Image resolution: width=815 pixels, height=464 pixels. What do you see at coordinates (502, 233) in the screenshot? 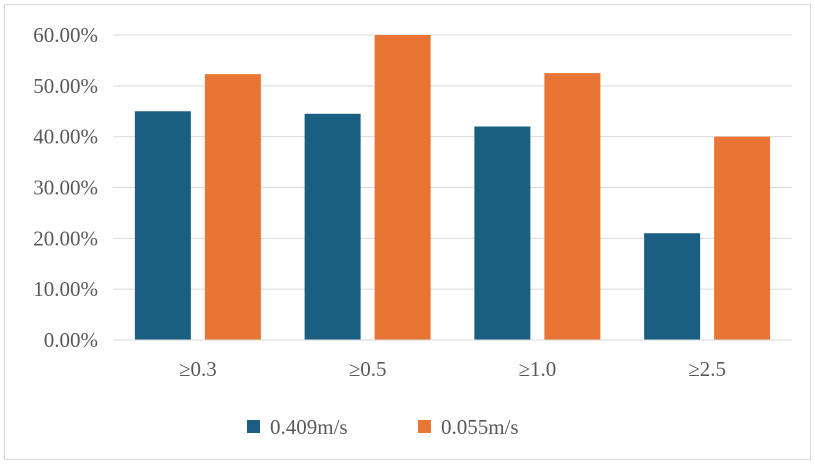
I see `bar-series1-≥1.0` at bounding box center [502, 233].